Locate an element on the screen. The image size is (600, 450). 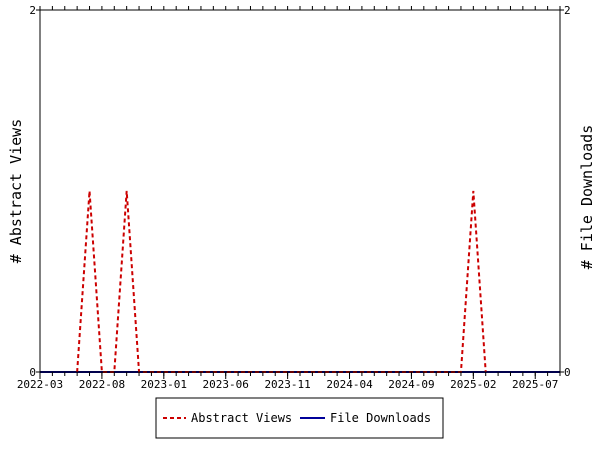
y-right-tick-label: 2 is located at coordinates (567, 10).